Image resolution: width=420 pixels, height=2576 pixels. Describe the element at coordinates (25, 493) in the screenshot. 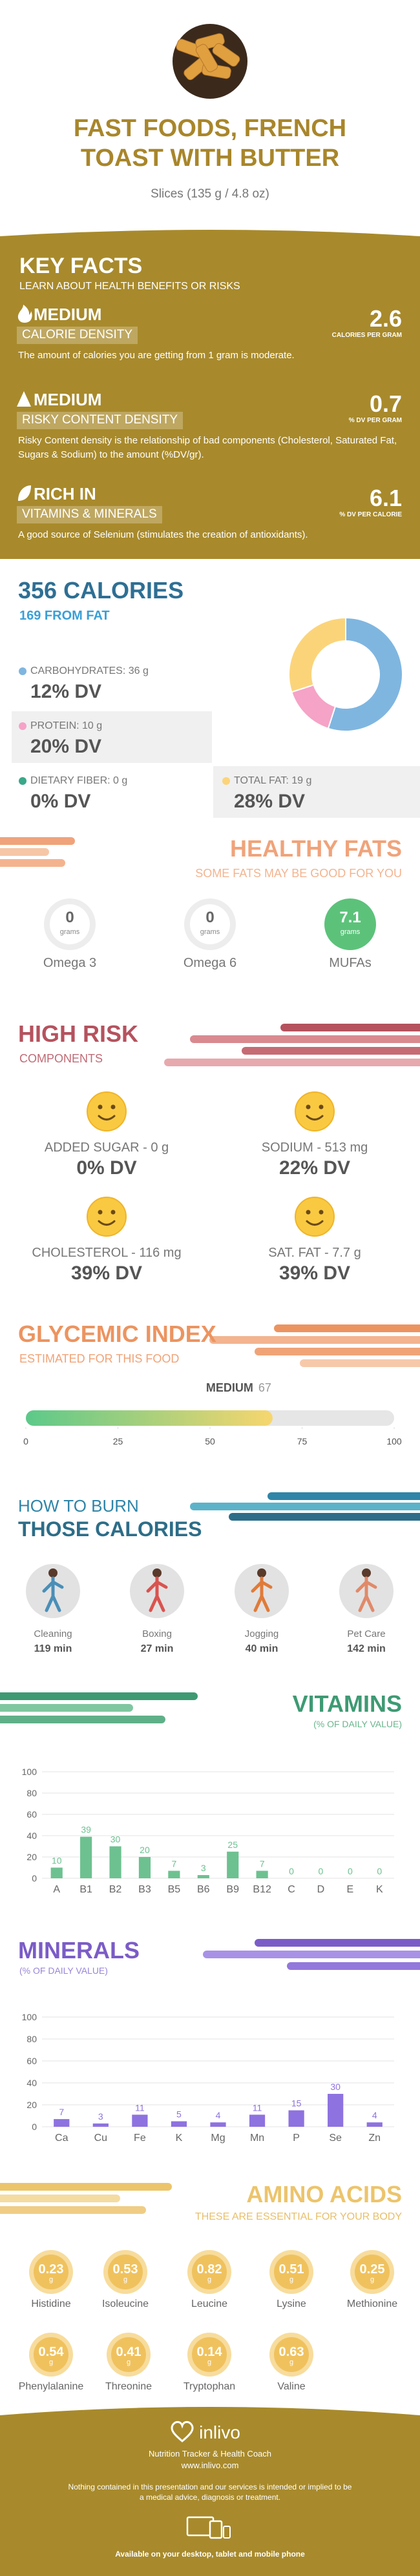

I see `leaf-icon` at that location.